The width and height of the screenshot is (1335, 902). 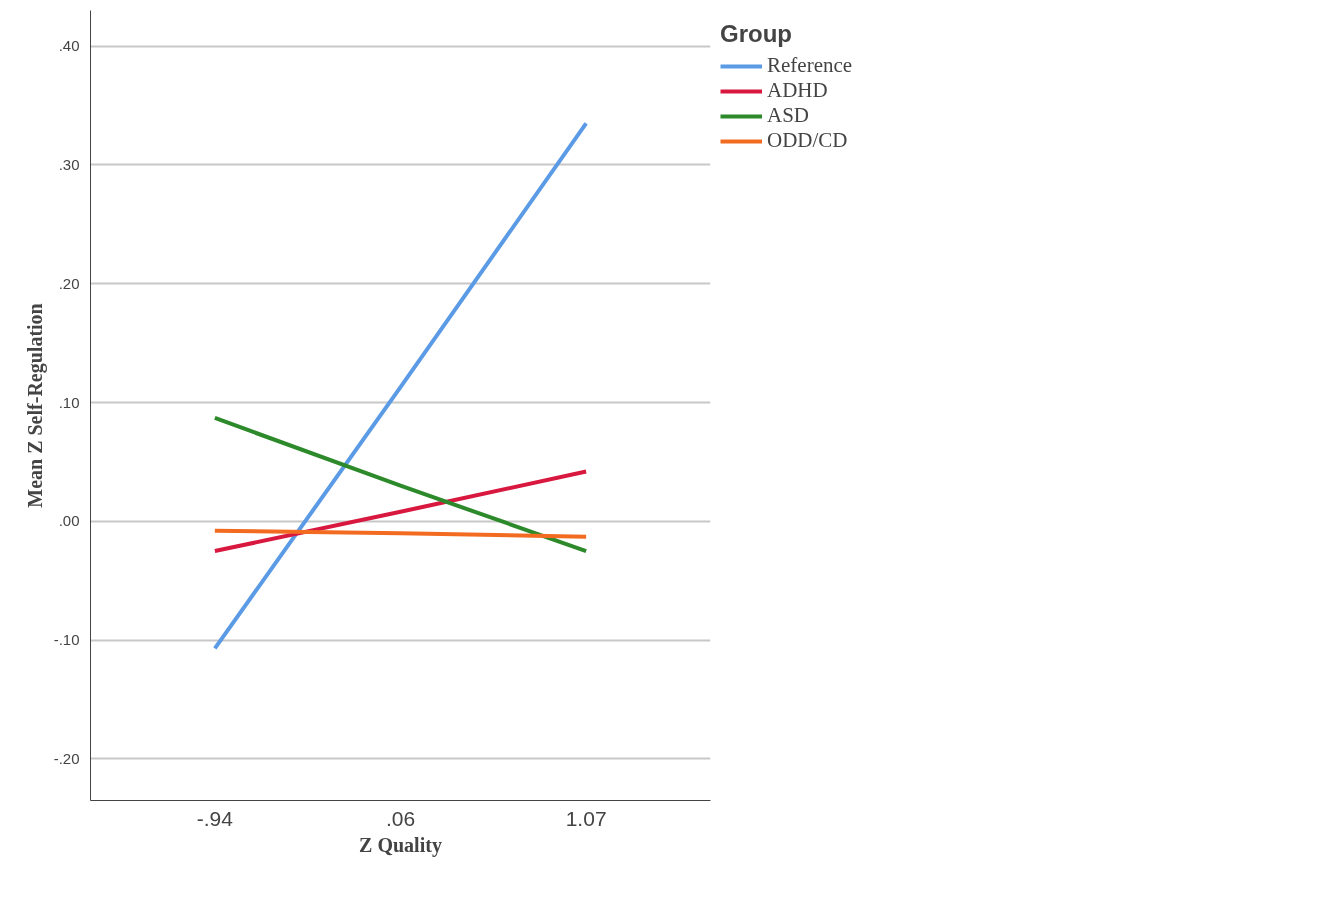 I want to click on legend-title: Group, so click(x=756, y=34).